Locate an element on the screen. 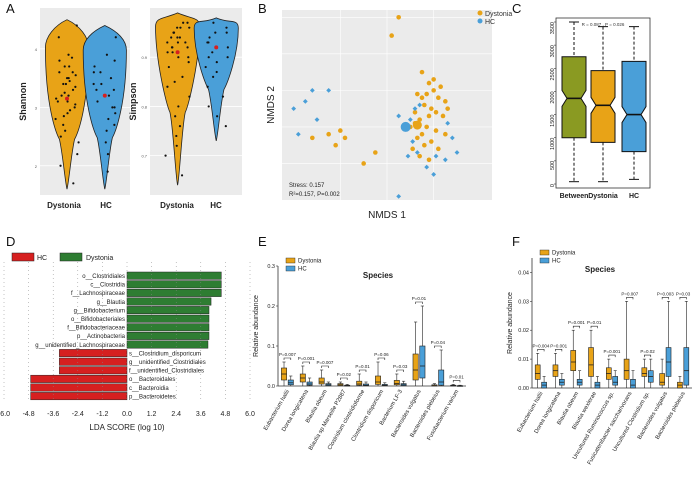 The height and width of the screenshot is (482, 696). y-tick-label: 0.9 is located at coordinates (144, 57).